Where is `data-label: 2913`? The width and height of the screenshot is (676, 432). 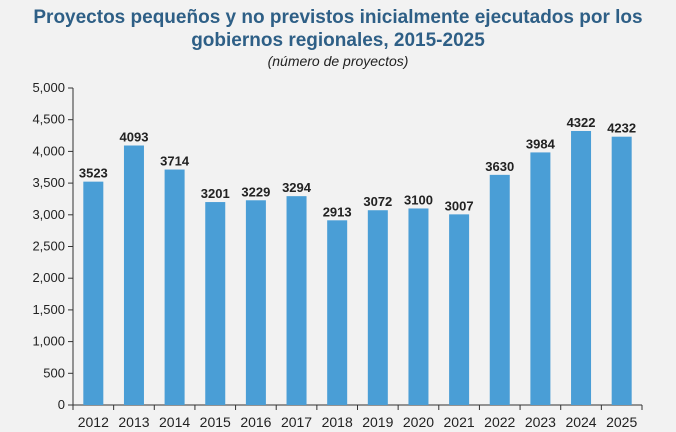
data-label: 2913 is located at coordinates (337, 211).